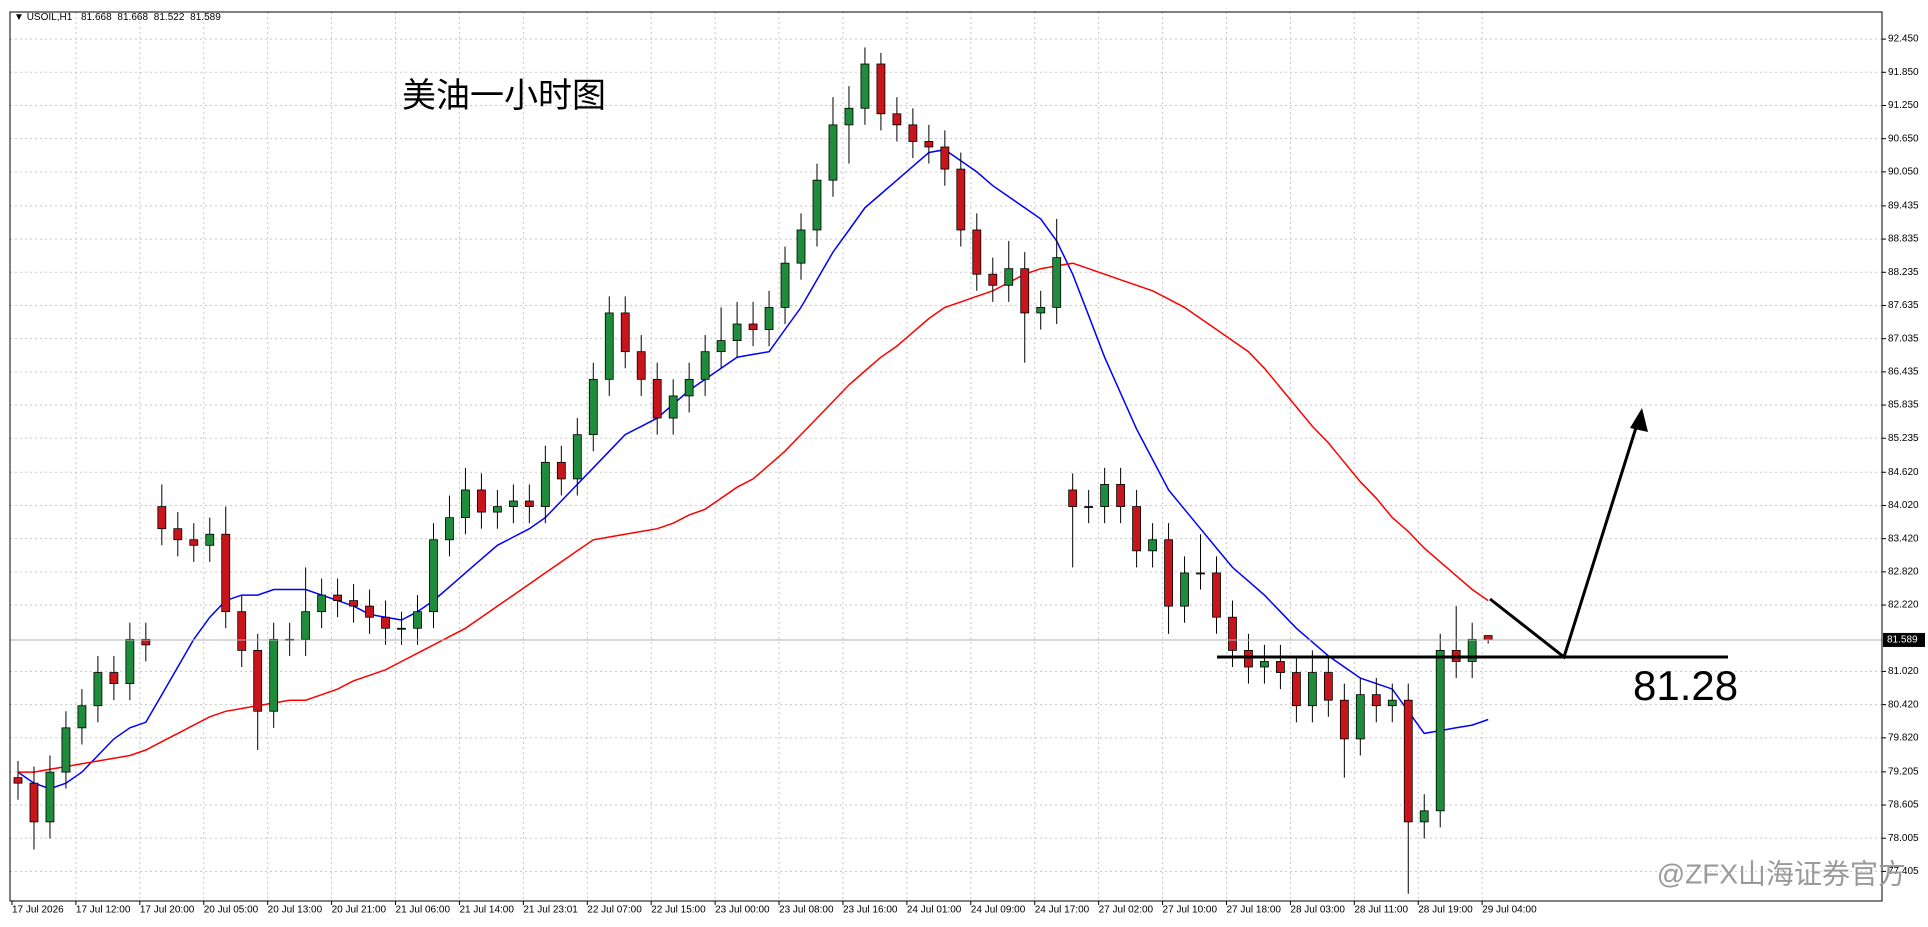  What do you see at coordinates (20, 17) in the screenshot?
I see `header-arrow: ▼` at bounding box center [20, 17].